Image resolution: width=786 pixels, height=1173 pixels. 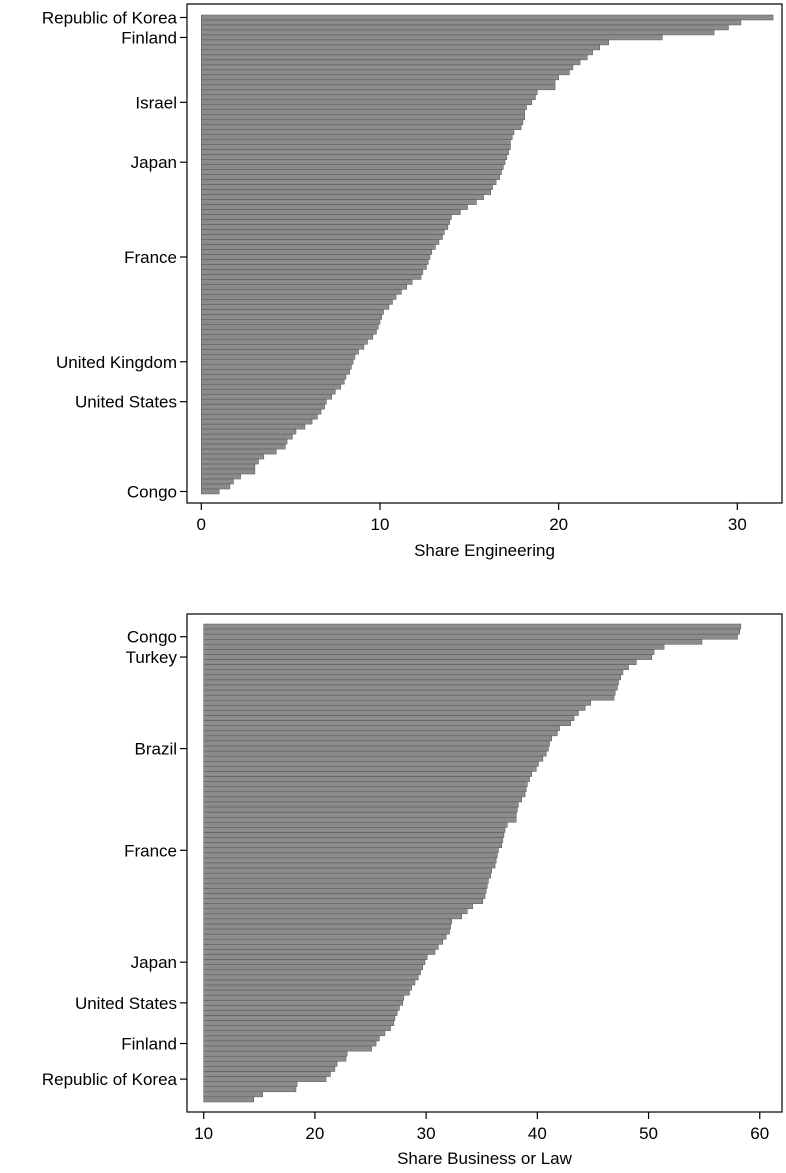 I want to click on engineering-x-tick-label: 0, so click(x=201, y=524).